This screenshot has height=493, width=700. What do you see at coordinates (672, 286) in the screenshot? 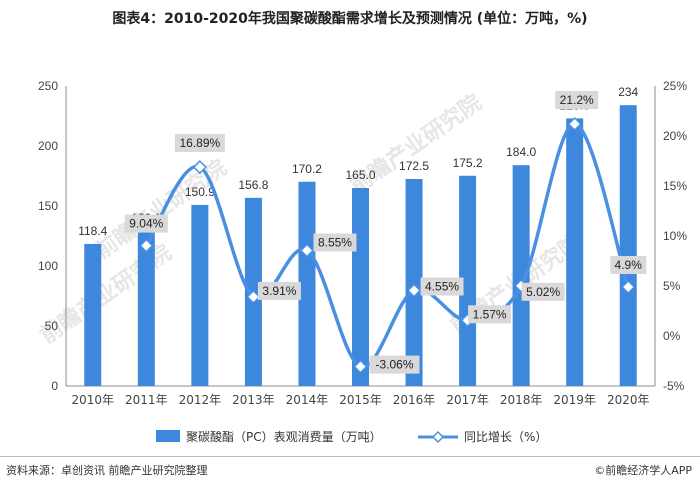
I see `y-right-tick-label: 5%` at bounding box center [672, 286].